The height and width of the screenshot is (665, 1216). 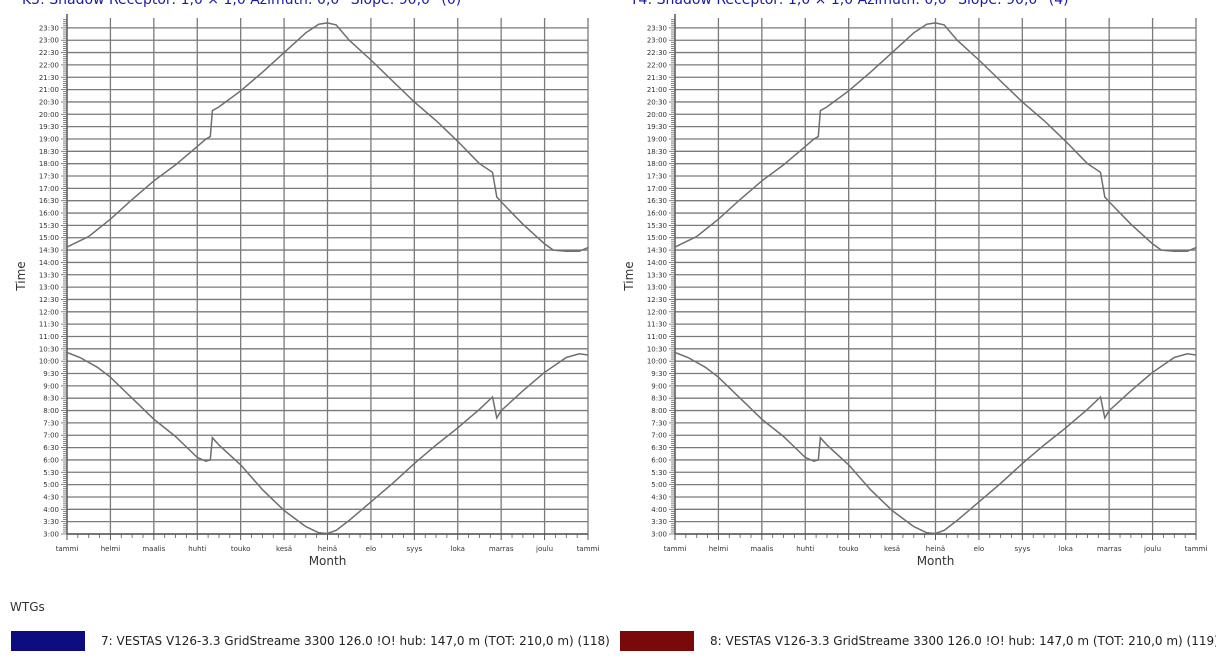 What do you see at coordinates (657, 189) in the screenshot?
I see `y-tick-label: 17:00` at bounding box center [657, 189].